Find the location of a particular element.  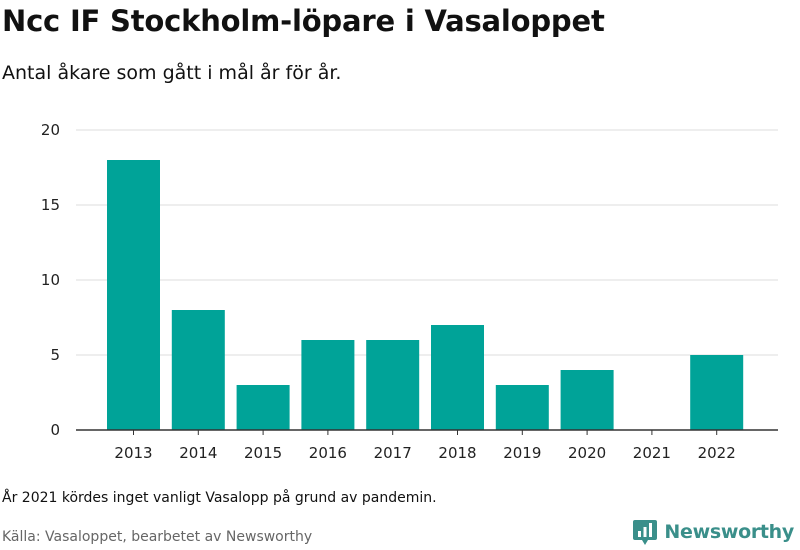

bar-2015 is located at coordinates (263, 407).